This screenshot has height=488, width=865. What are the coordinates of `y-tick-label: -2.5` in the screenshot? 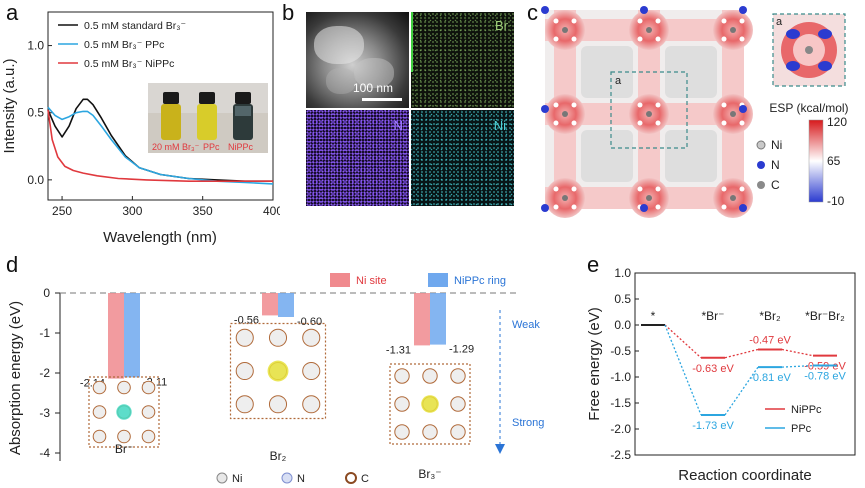 It's located at (620, 455).